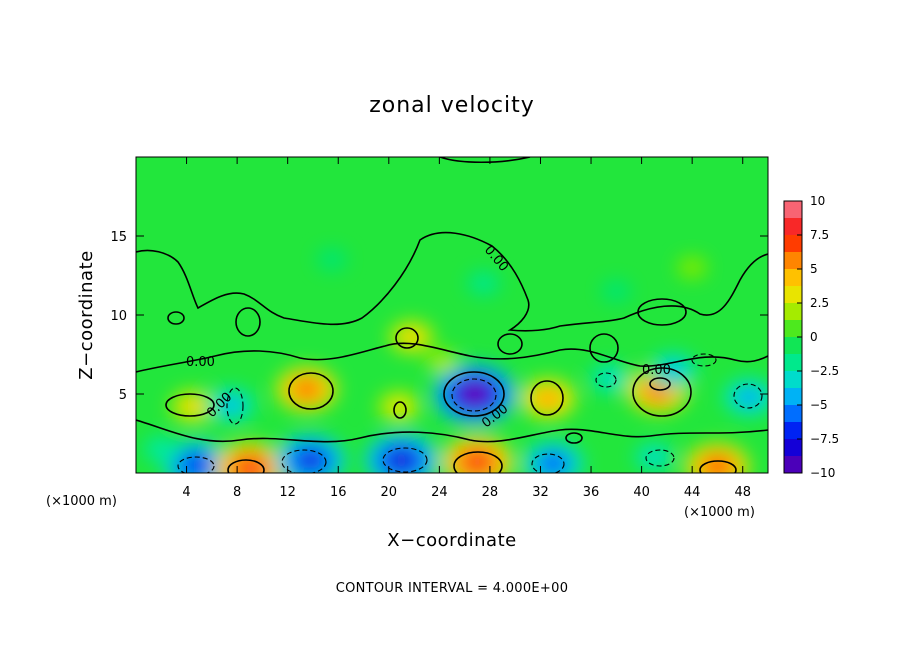 The height and width of the screenshot is (654, 904). Describe the element at coordinates (819, 405) in the screenshot. I see `colorbar-tick-label: −5` at that location.